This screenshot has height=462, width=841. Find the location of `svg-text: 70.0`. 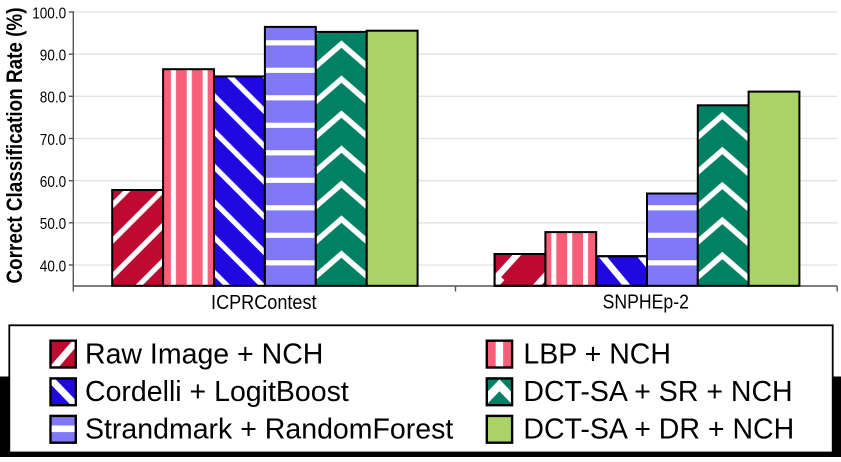

svg-text: 70.0 is located at coordinates (53, 140).